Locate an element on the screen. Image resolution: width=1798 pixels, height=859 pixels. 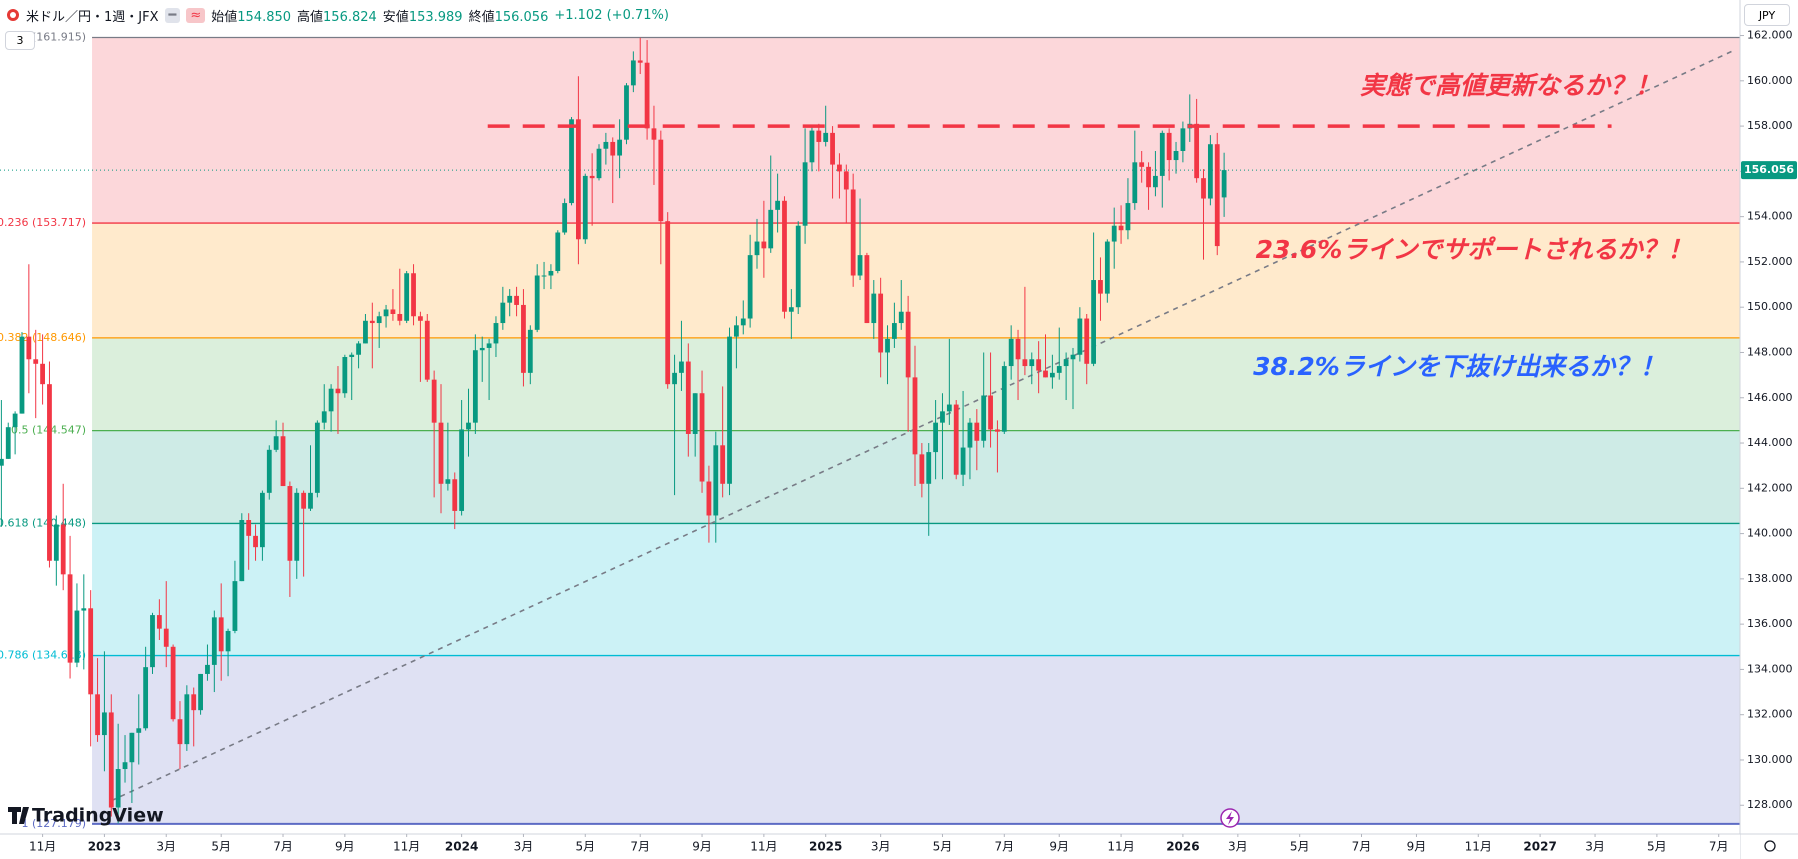
watermark: TradingView is located at coordinates (86, 816).